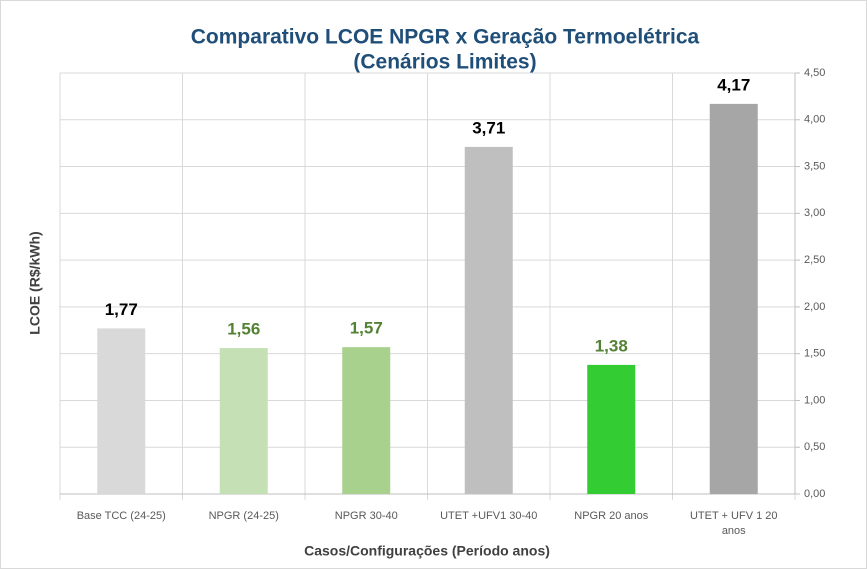  Describe the element at coordinates (488, 516) in the screenshot. I see `x-tick-label: UTET +UFV1 30-40` at that location.